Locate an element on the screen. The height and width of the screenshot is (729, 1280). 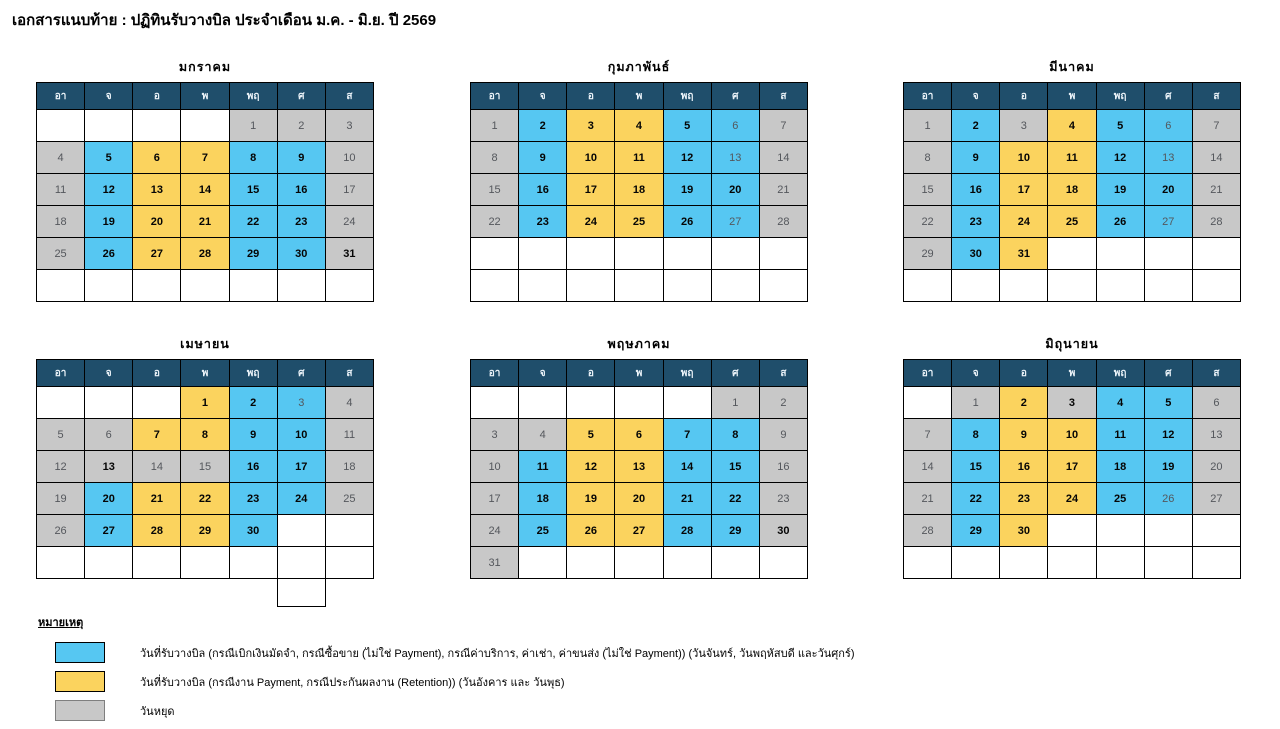
day-cell: 2 is located at coordinates (1024, 402).